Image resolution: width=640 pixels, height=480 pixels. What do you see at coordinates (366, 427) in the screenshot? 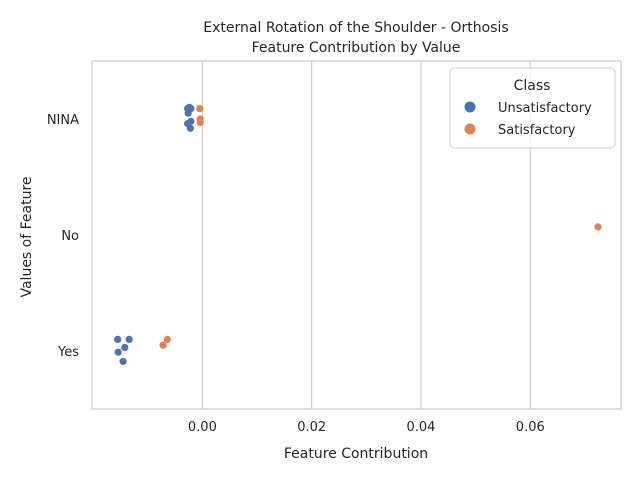
I see `x-axis-ticks: 0.00 0.02 0.04 0.06` at bounding box center [366, 427].